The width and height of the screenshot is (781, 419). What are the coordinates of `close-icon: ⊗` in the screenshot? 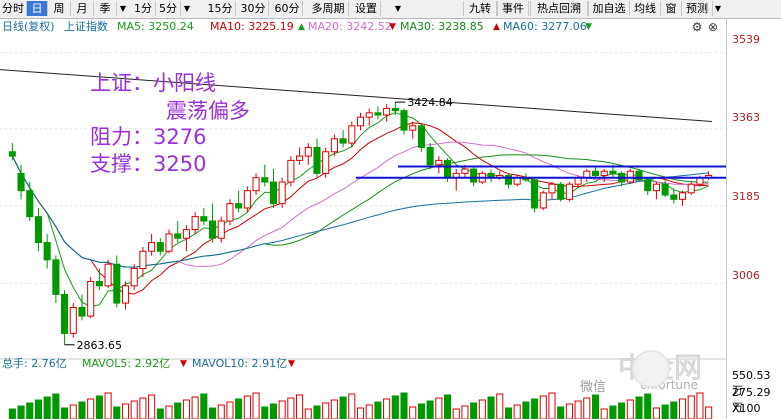 It's located at (713, 27).